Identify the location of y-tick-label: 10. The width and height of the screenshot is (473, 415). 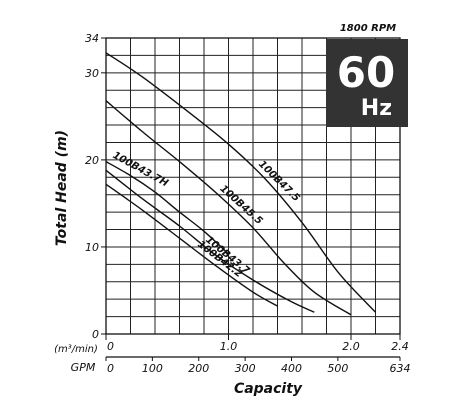
(92, 247).